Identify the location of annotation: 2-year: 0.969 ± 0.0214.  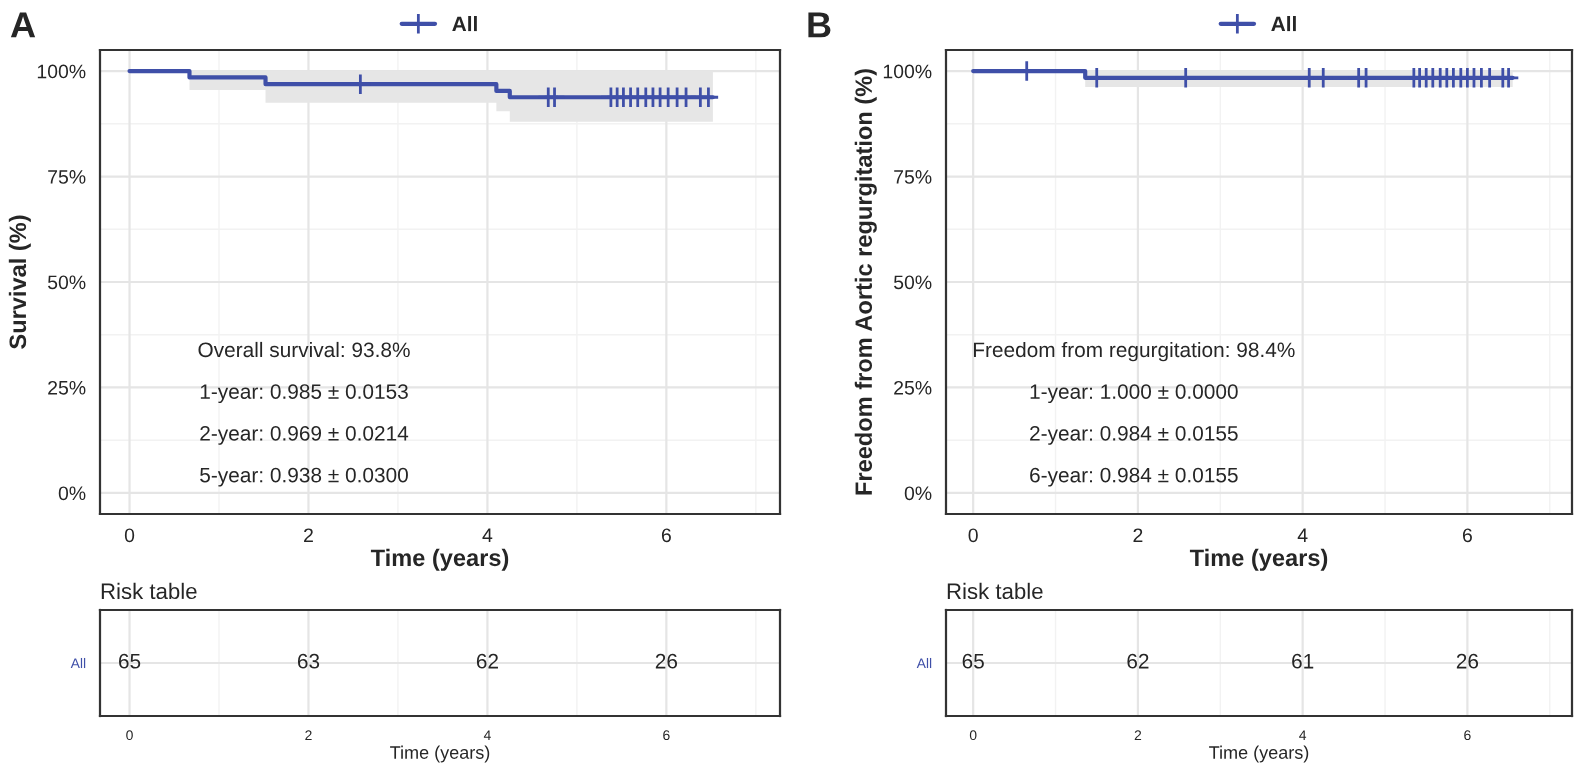
(304, 435).